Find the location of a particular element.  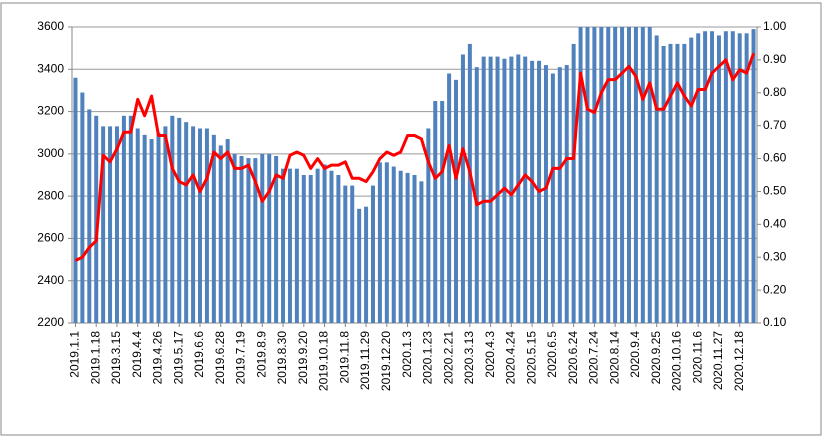

x-tick-label: 2019.9.20 is located at coordinates (303, 358).